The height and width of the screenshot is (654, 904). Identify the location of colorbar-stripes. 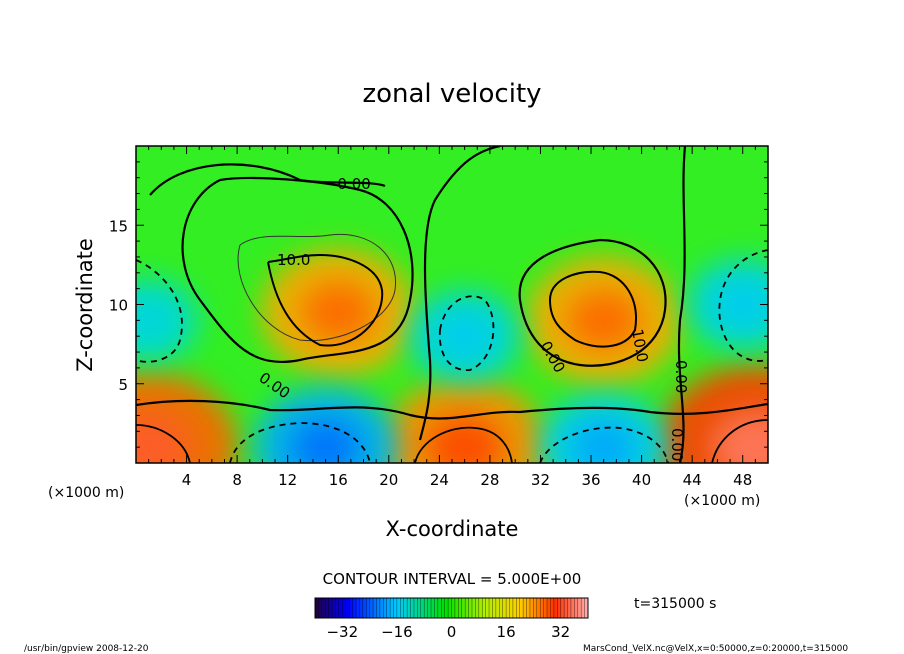
(451, 608).